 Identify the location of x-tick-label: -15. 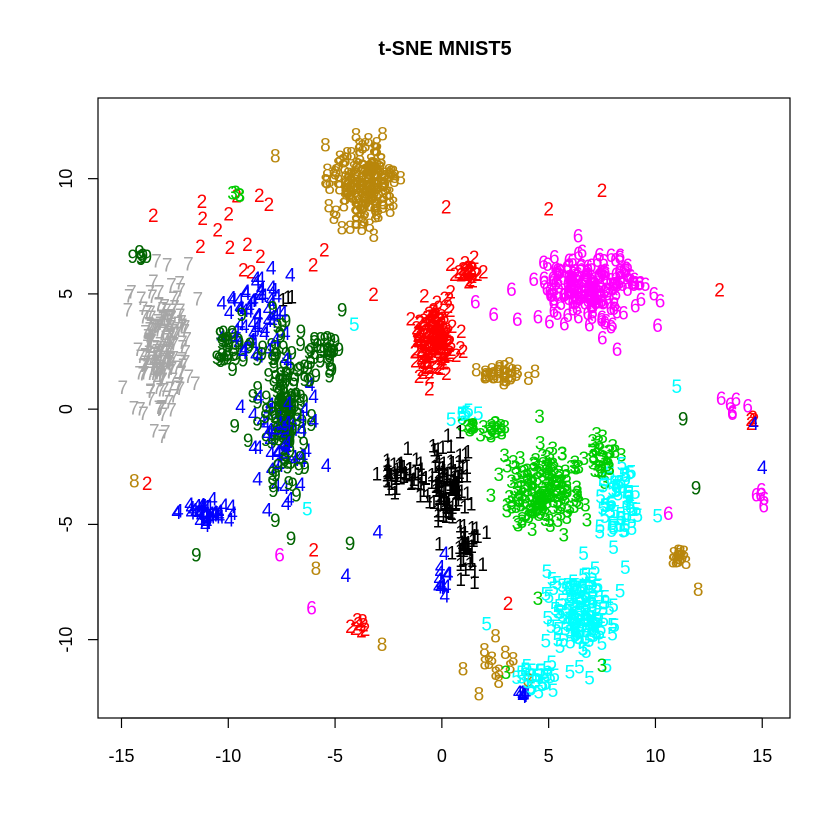
(121, 756).